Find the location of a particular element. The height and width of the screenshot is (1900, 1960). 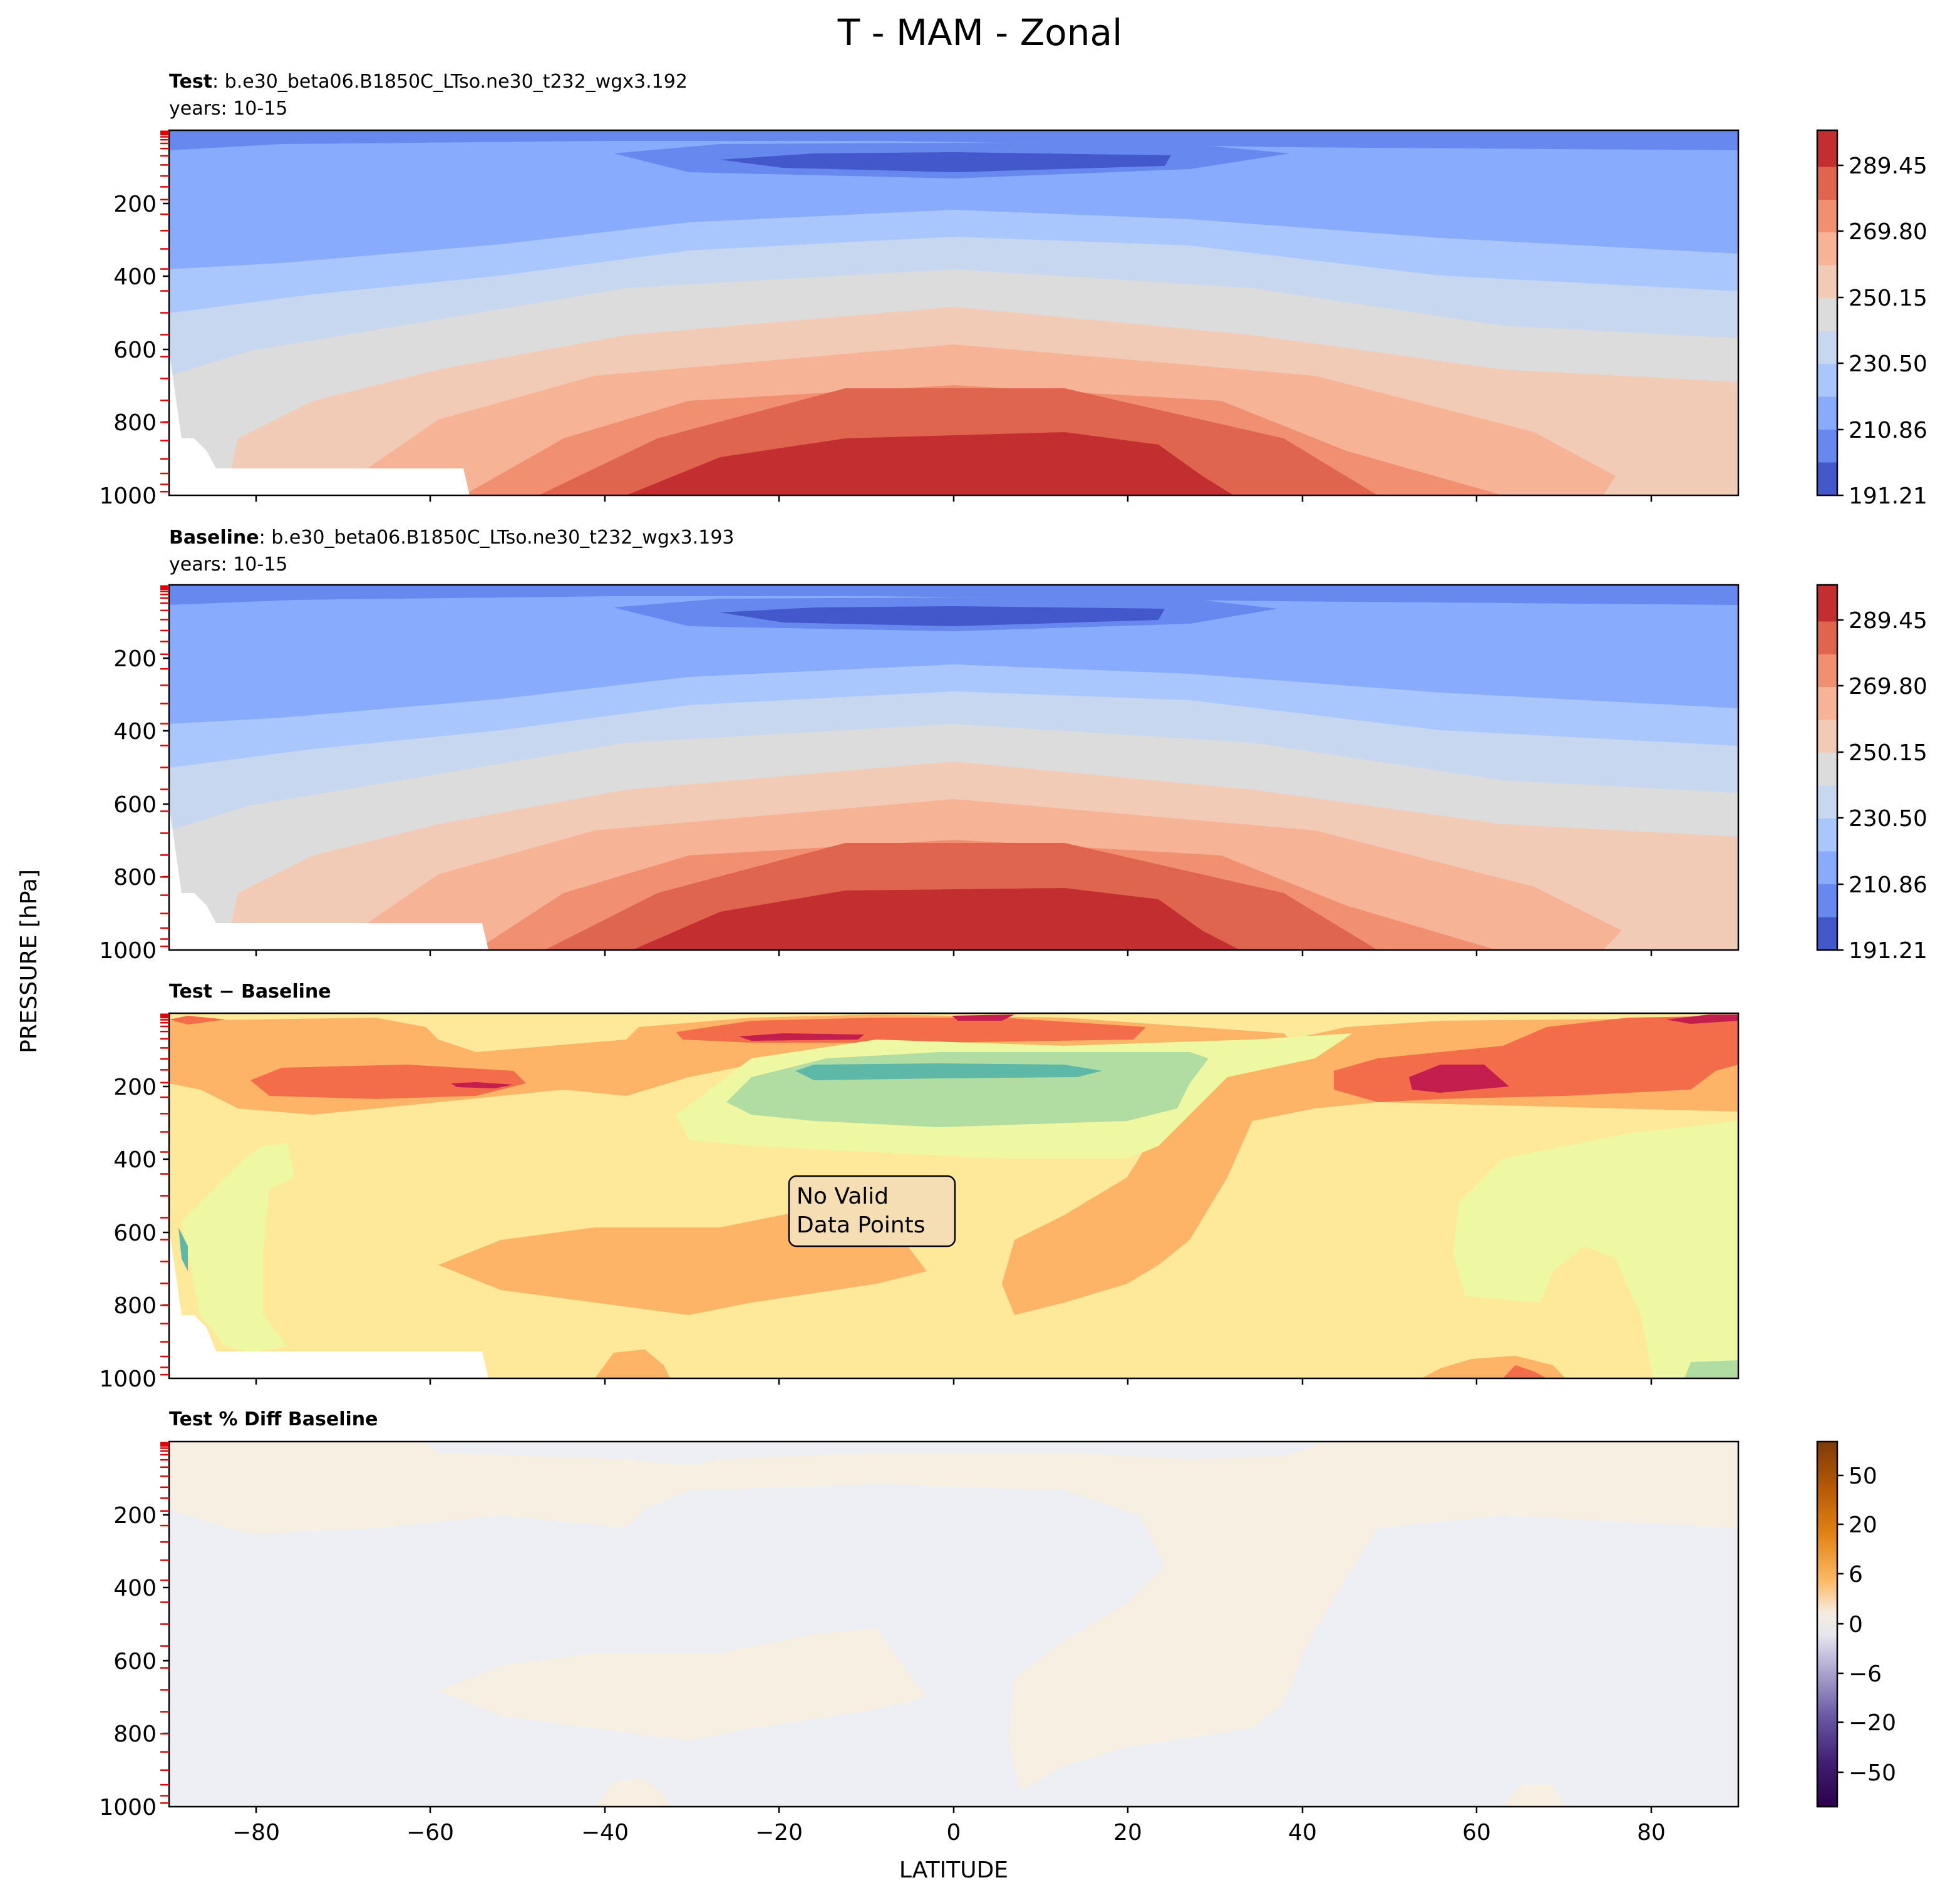

p2-ytick-label: 600 is located at coordinates (135, 805).